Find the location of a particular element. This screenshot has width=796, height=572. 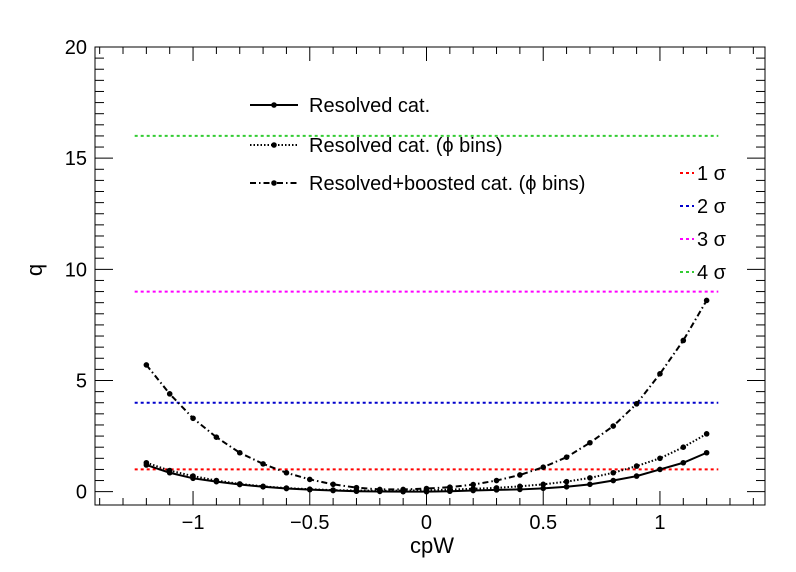

series-line is located at coordinates (427, 462).